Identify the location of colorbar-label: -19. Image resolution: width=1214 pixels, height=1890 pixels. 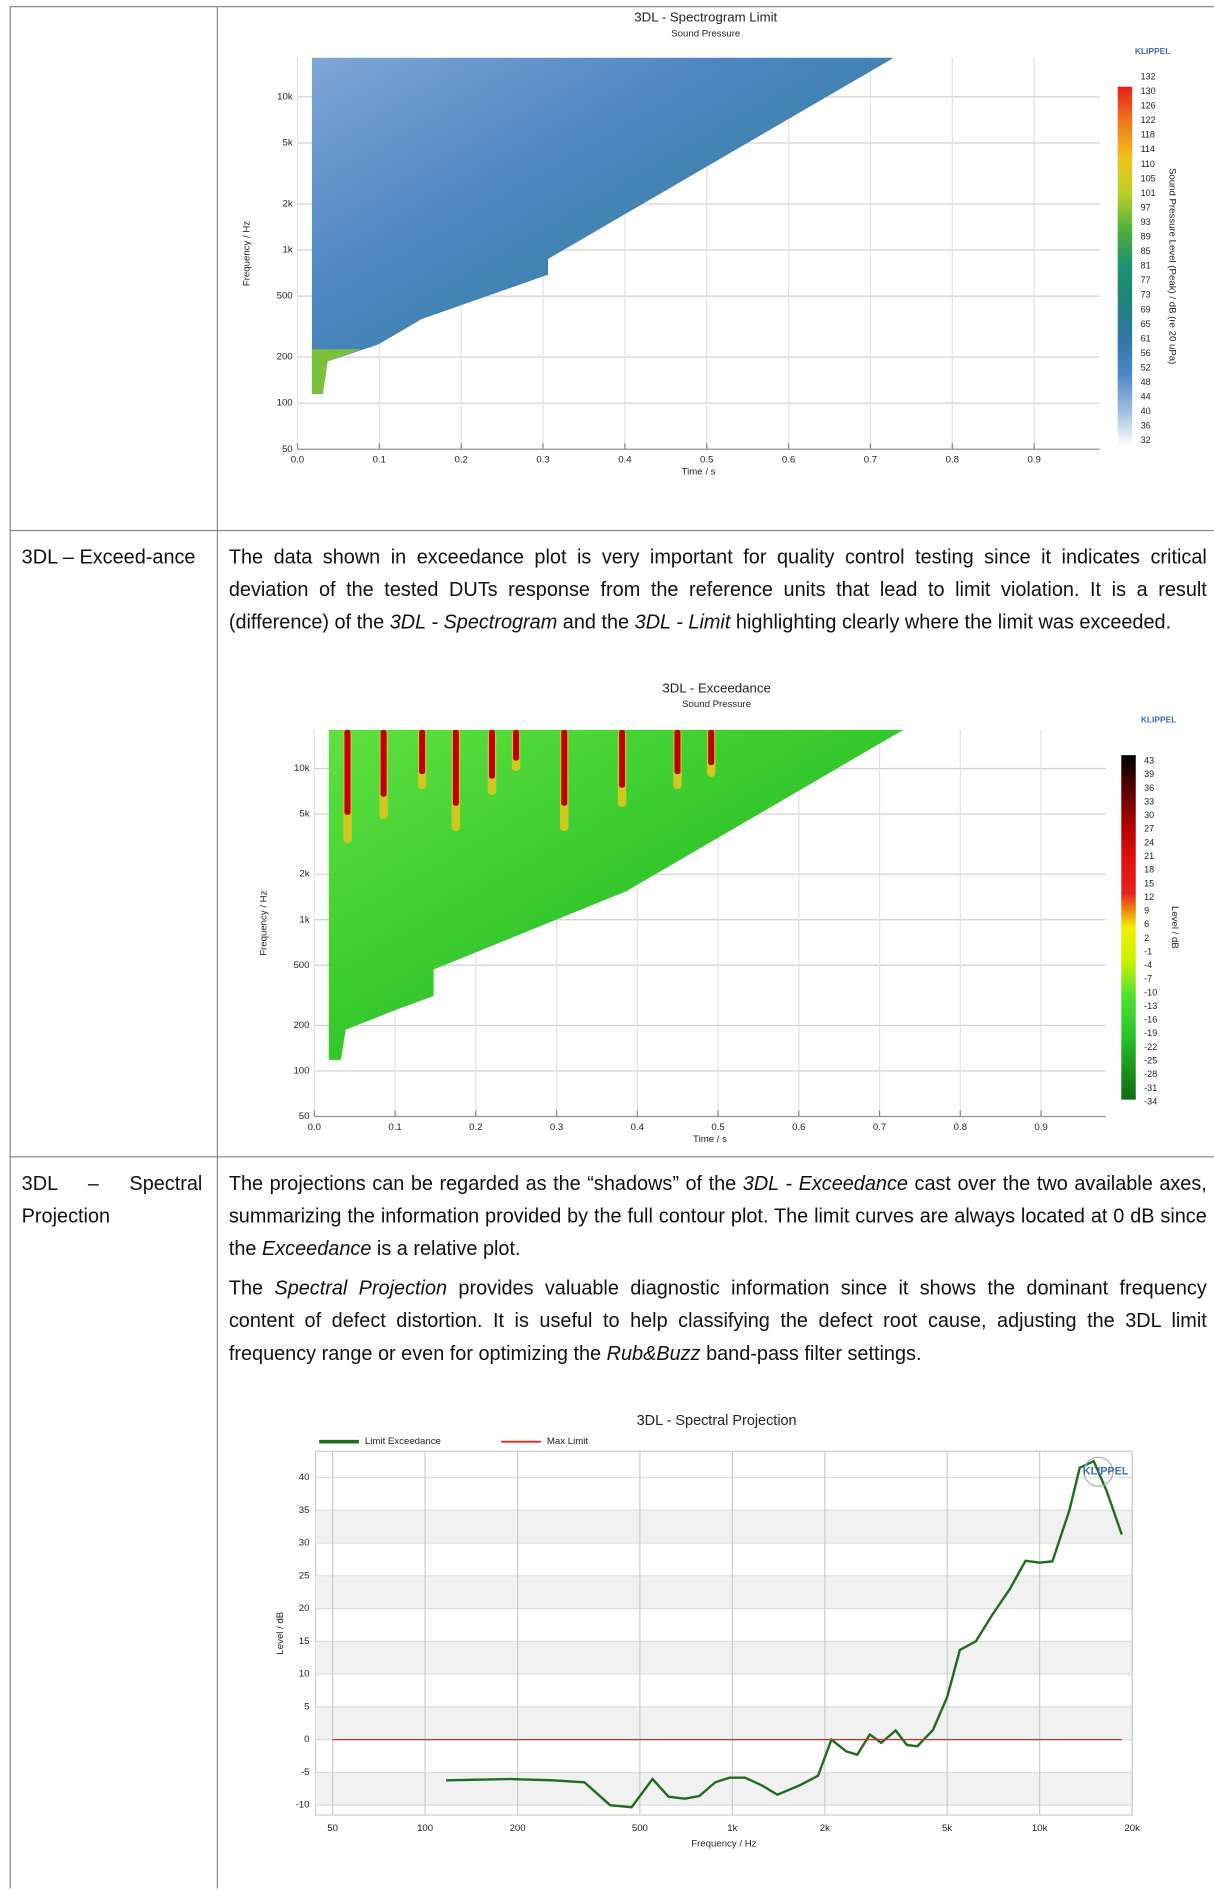
(1150, 1033).